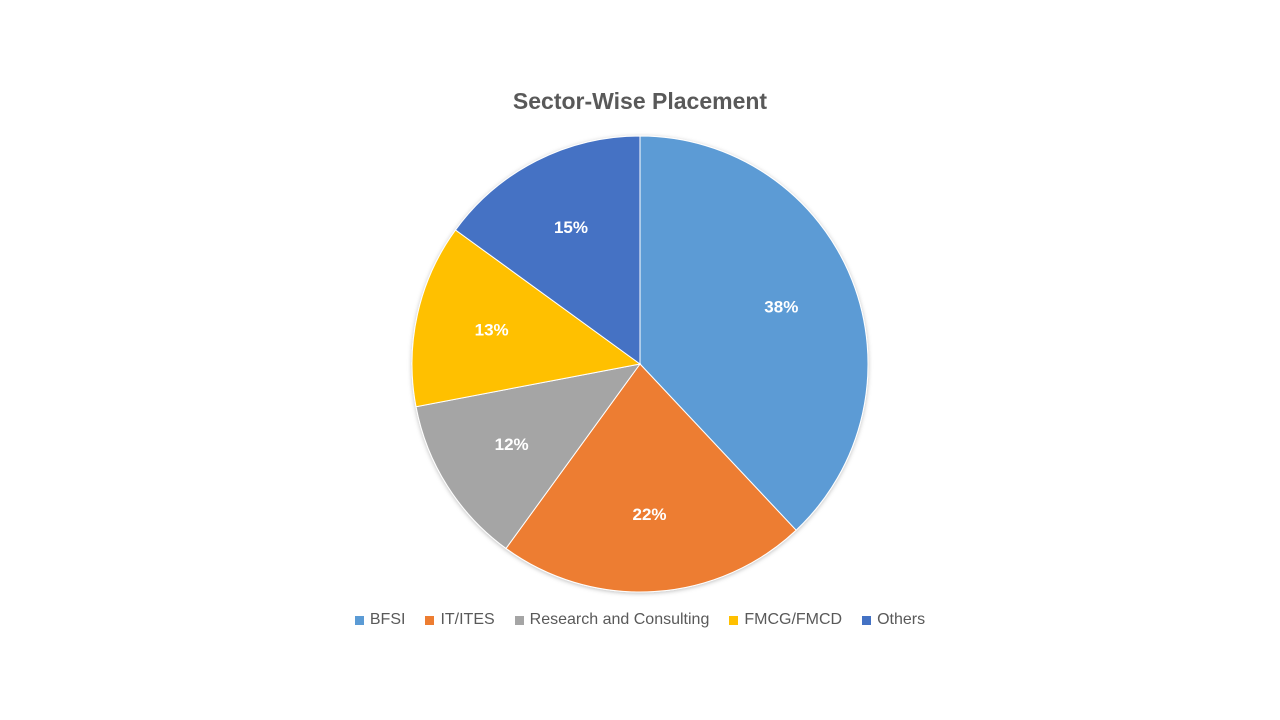 The image size is (1280, 720). Describe the element at coordinates (781, 307) in the screenshot. I see `data-label-bfsi: 38%` at that location.